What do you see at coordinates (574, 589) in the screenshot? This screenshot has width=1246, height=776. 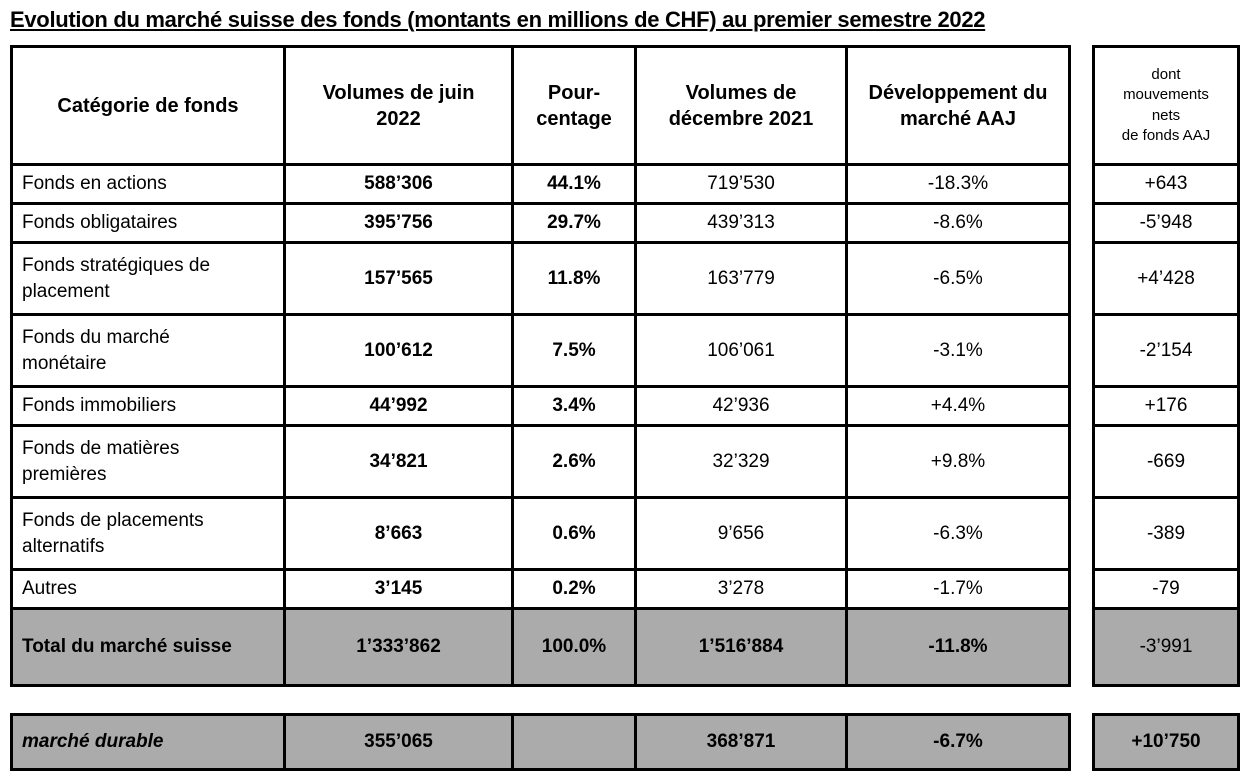 I see `row-pct: 0.2%` at bounding box center [574, 589].